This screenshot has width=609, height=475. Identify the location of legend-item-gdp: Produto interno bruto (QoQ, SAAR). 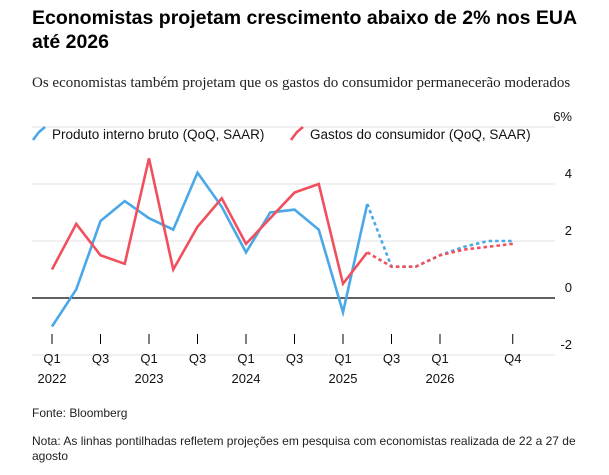
(148, 134).